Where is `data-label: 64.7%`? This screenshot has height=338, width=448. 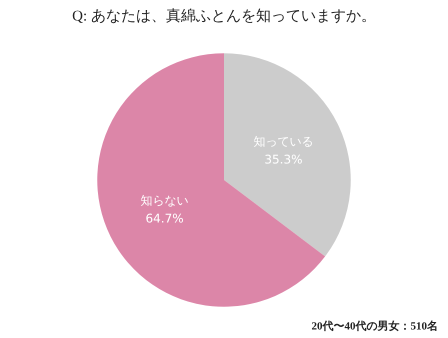
data-label: 64.7% is located at coordinates (165, 219).